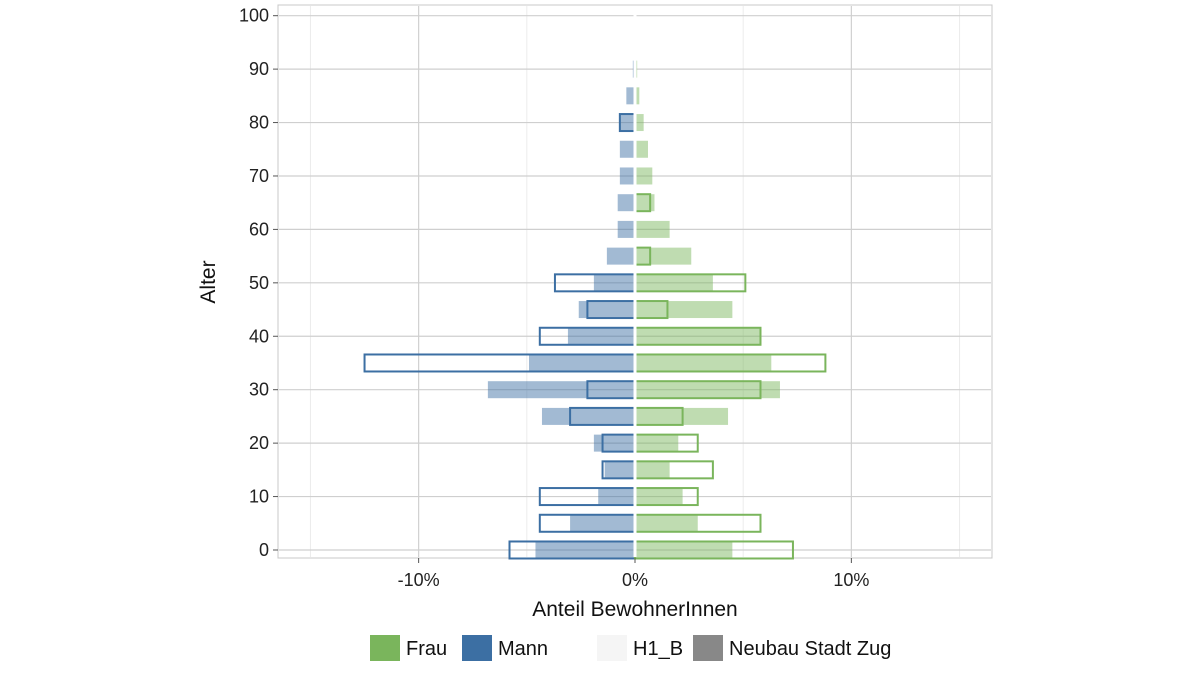 This screenshot has width=1200, height=675. What do you see at coordinates (259, 497) in the screenshot?
I see `y-tick-label: 10` at bounding box center [259, 497].